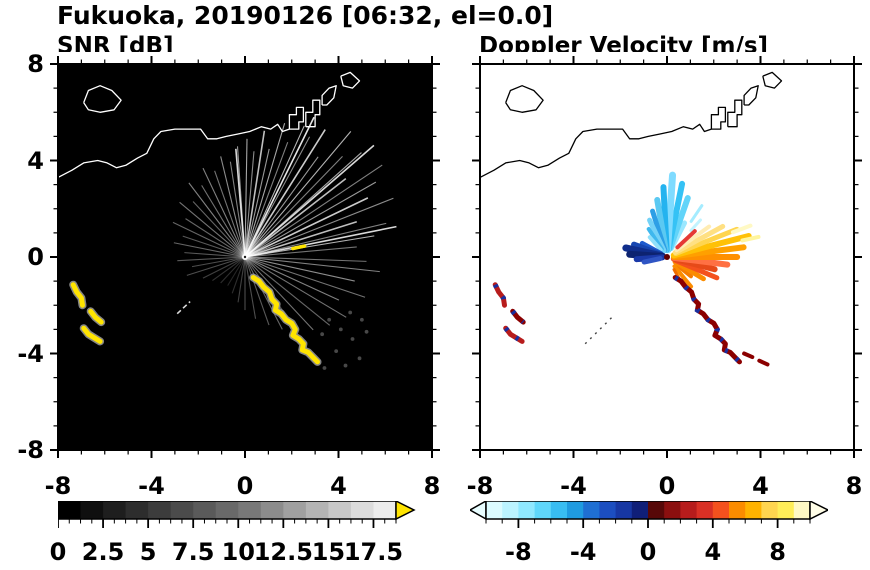 Image resolution: width=870 pixels, height=570 pixels. I want to click on colorbar-under-arrow, so click(478, 511).